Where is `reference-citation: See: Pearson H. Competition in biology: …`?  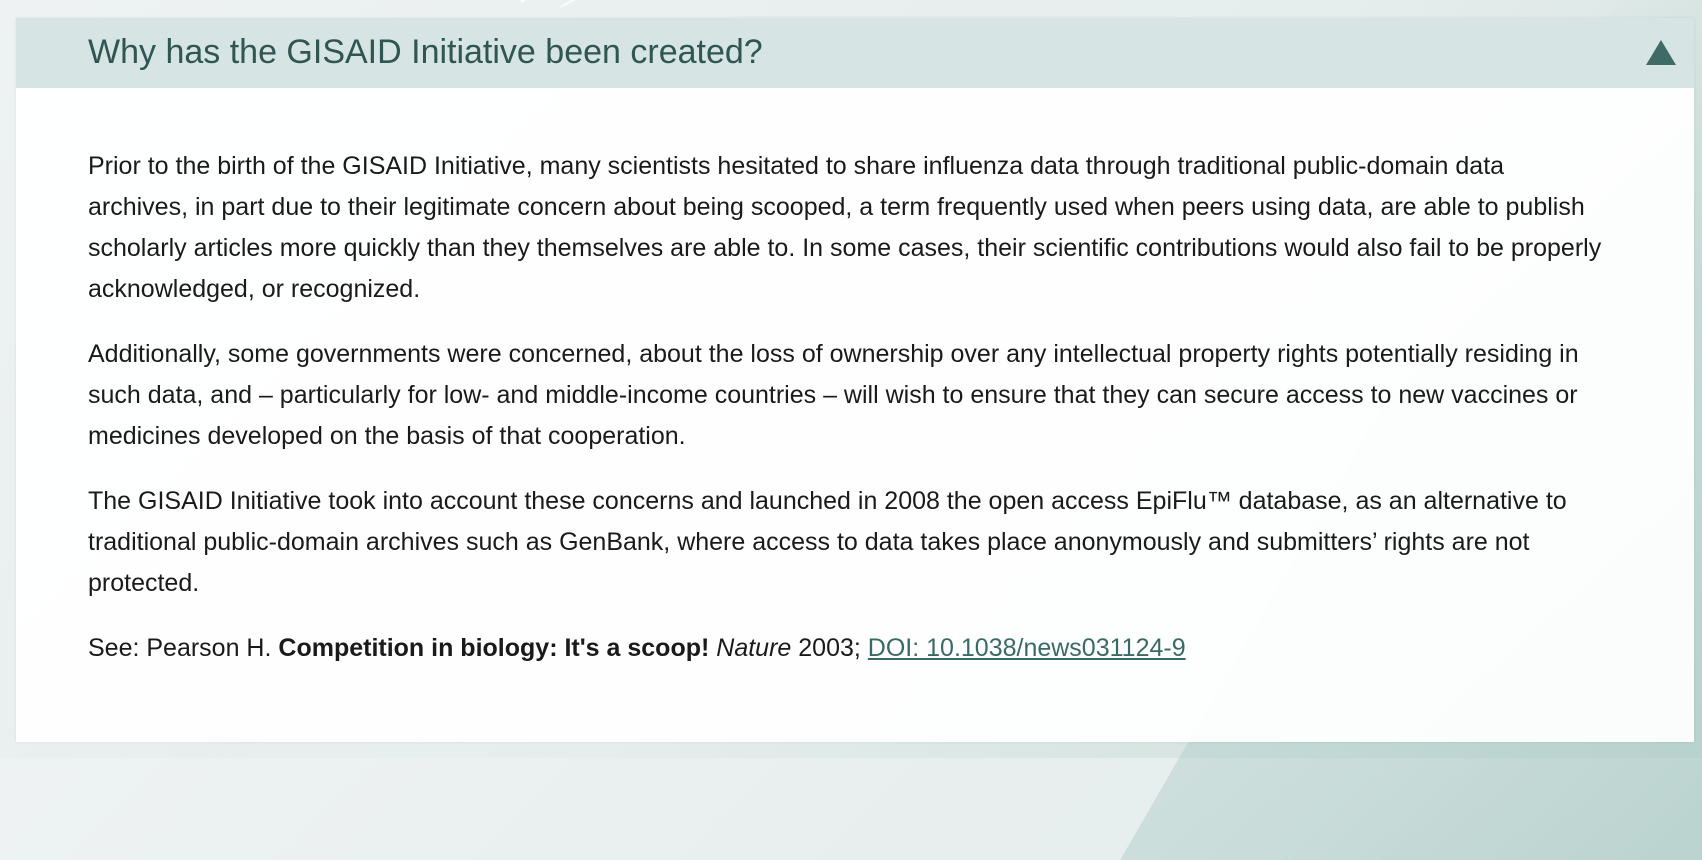
reference-citation: See: Pearson H. Competition in biology: … is located at coordinates (848, 648).